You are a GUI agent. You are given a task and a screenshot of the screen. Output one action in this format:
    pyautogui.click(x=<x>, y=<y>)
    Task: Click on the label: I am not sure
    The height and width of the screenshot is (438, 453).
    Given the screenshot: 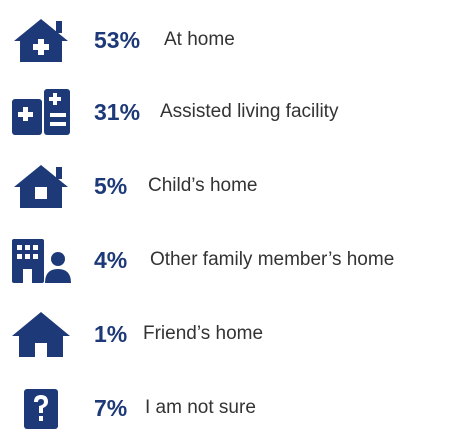 What is the action you would take?
    pyautogui.click(x=200, y=407)
    